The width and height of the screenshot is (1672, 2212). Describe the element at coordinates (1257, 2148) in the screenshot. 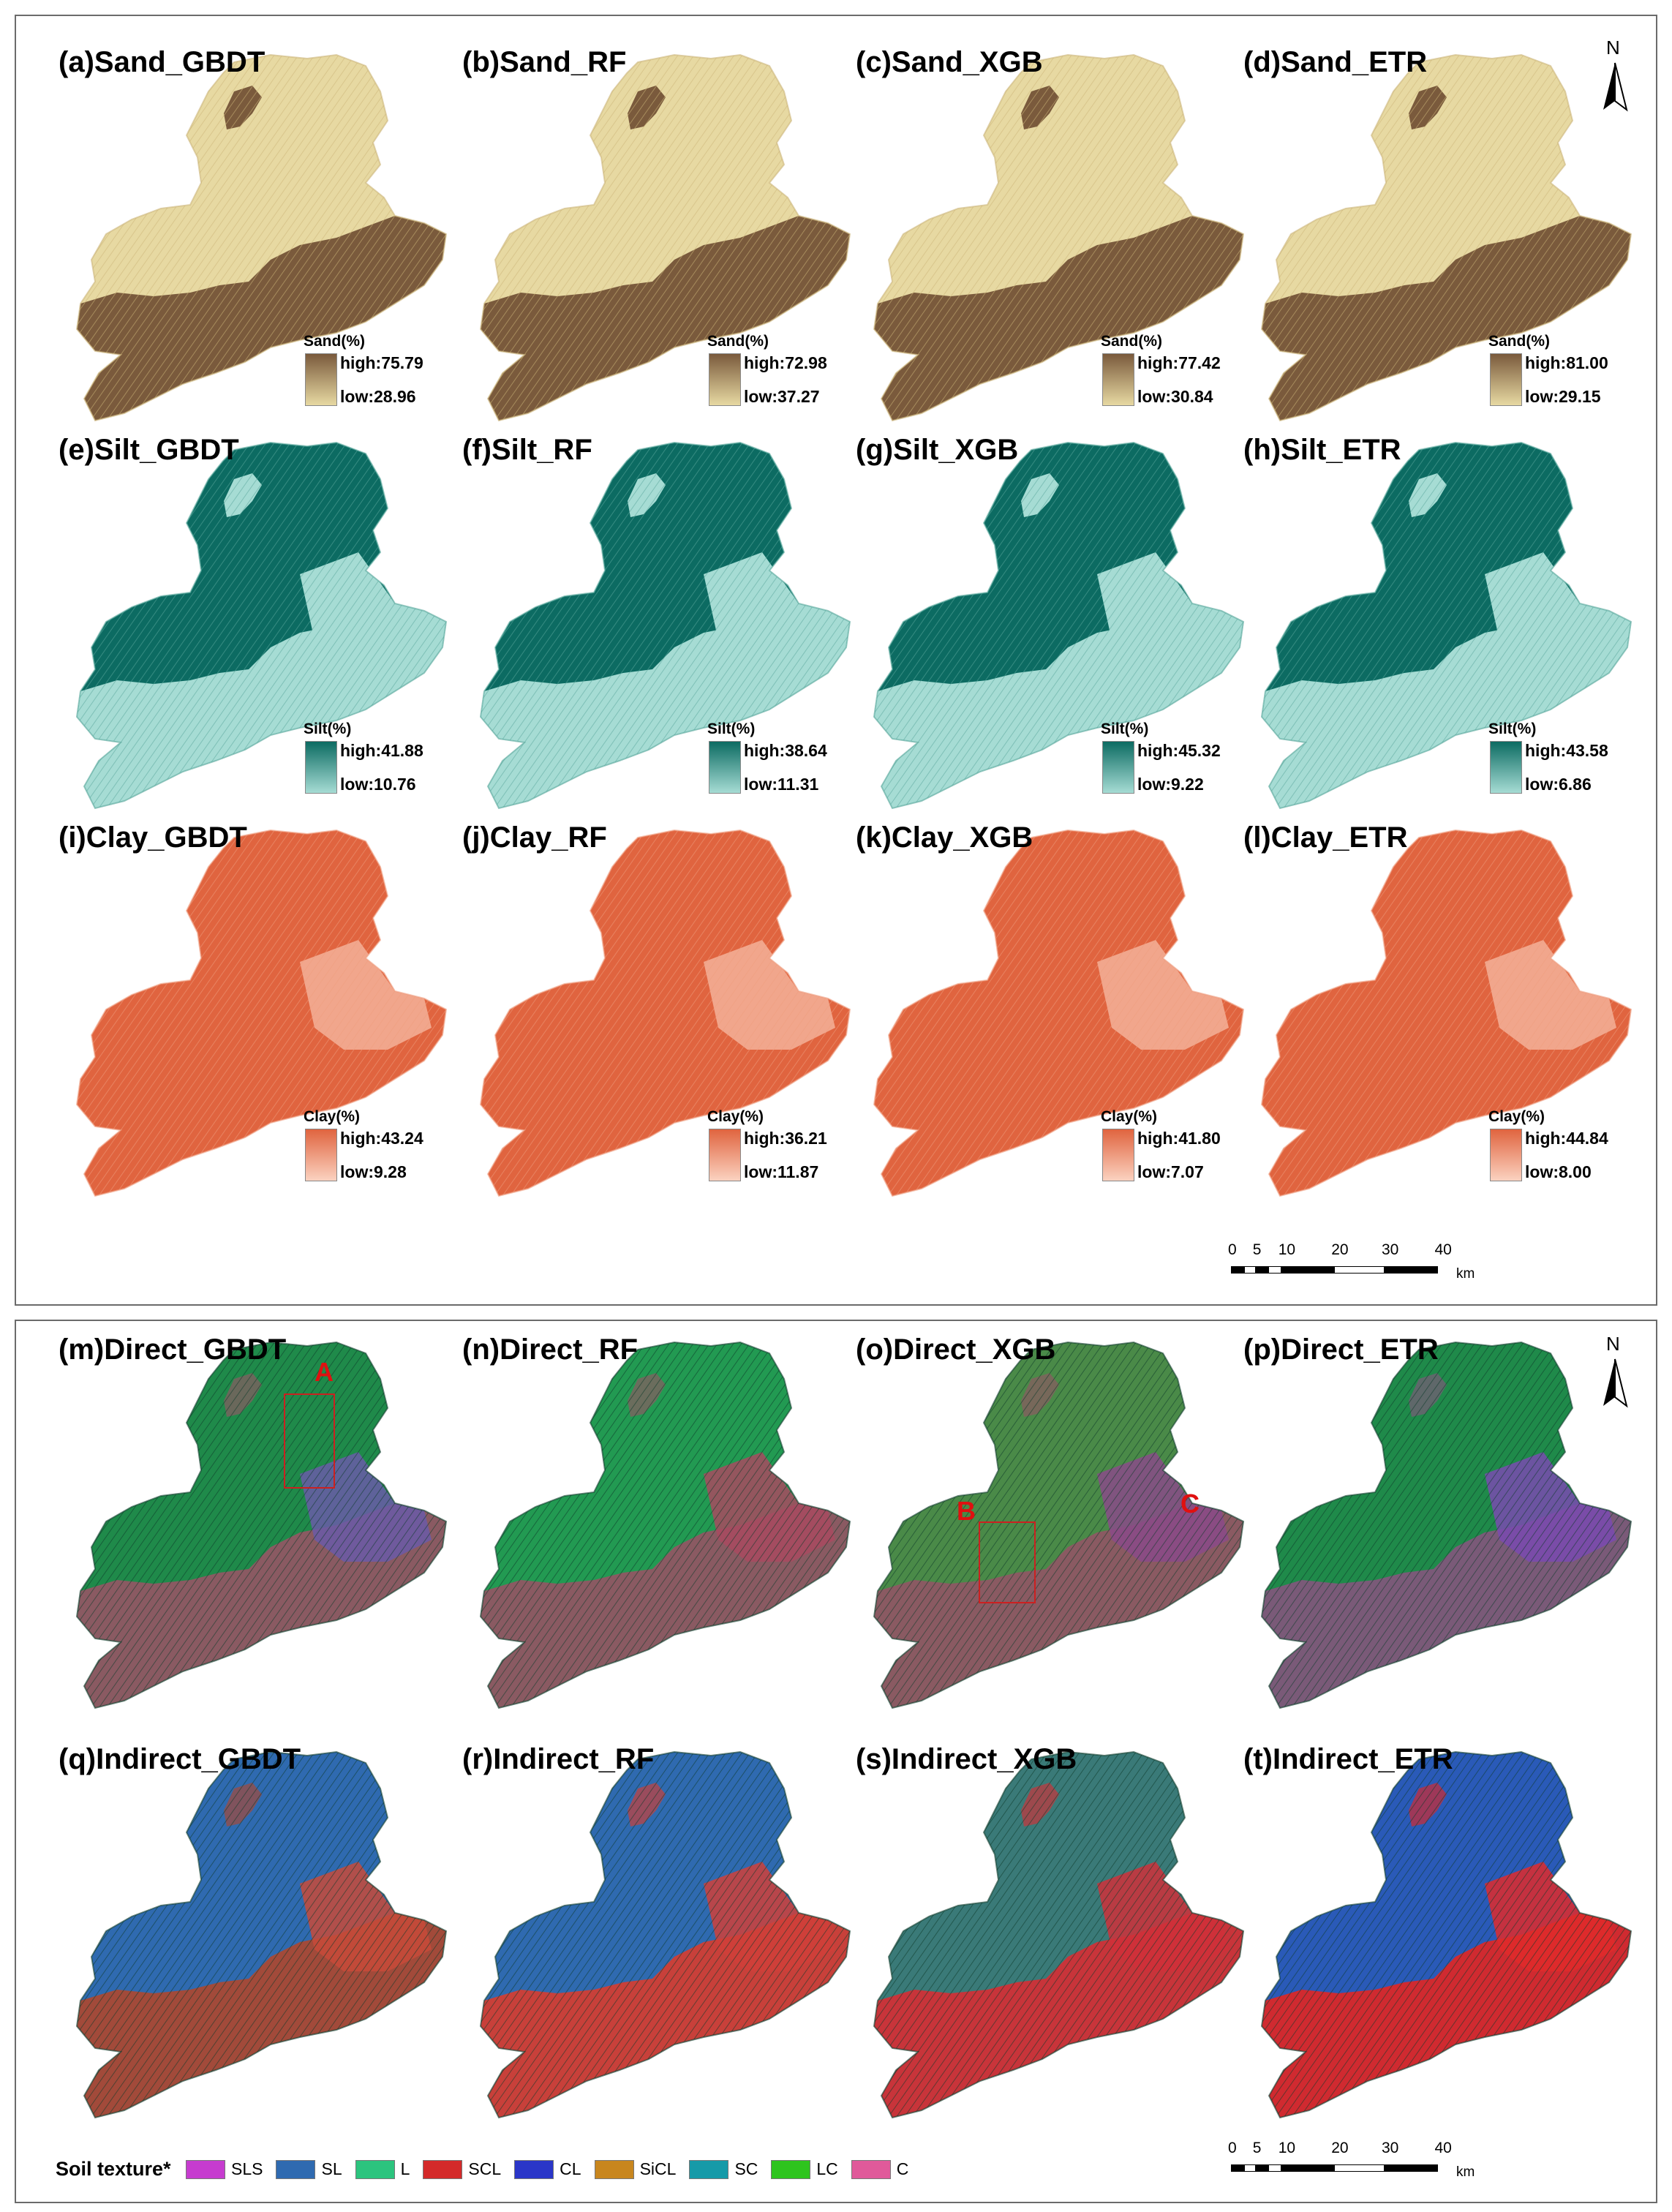

I see `scale-tick-label: 5` at that location.